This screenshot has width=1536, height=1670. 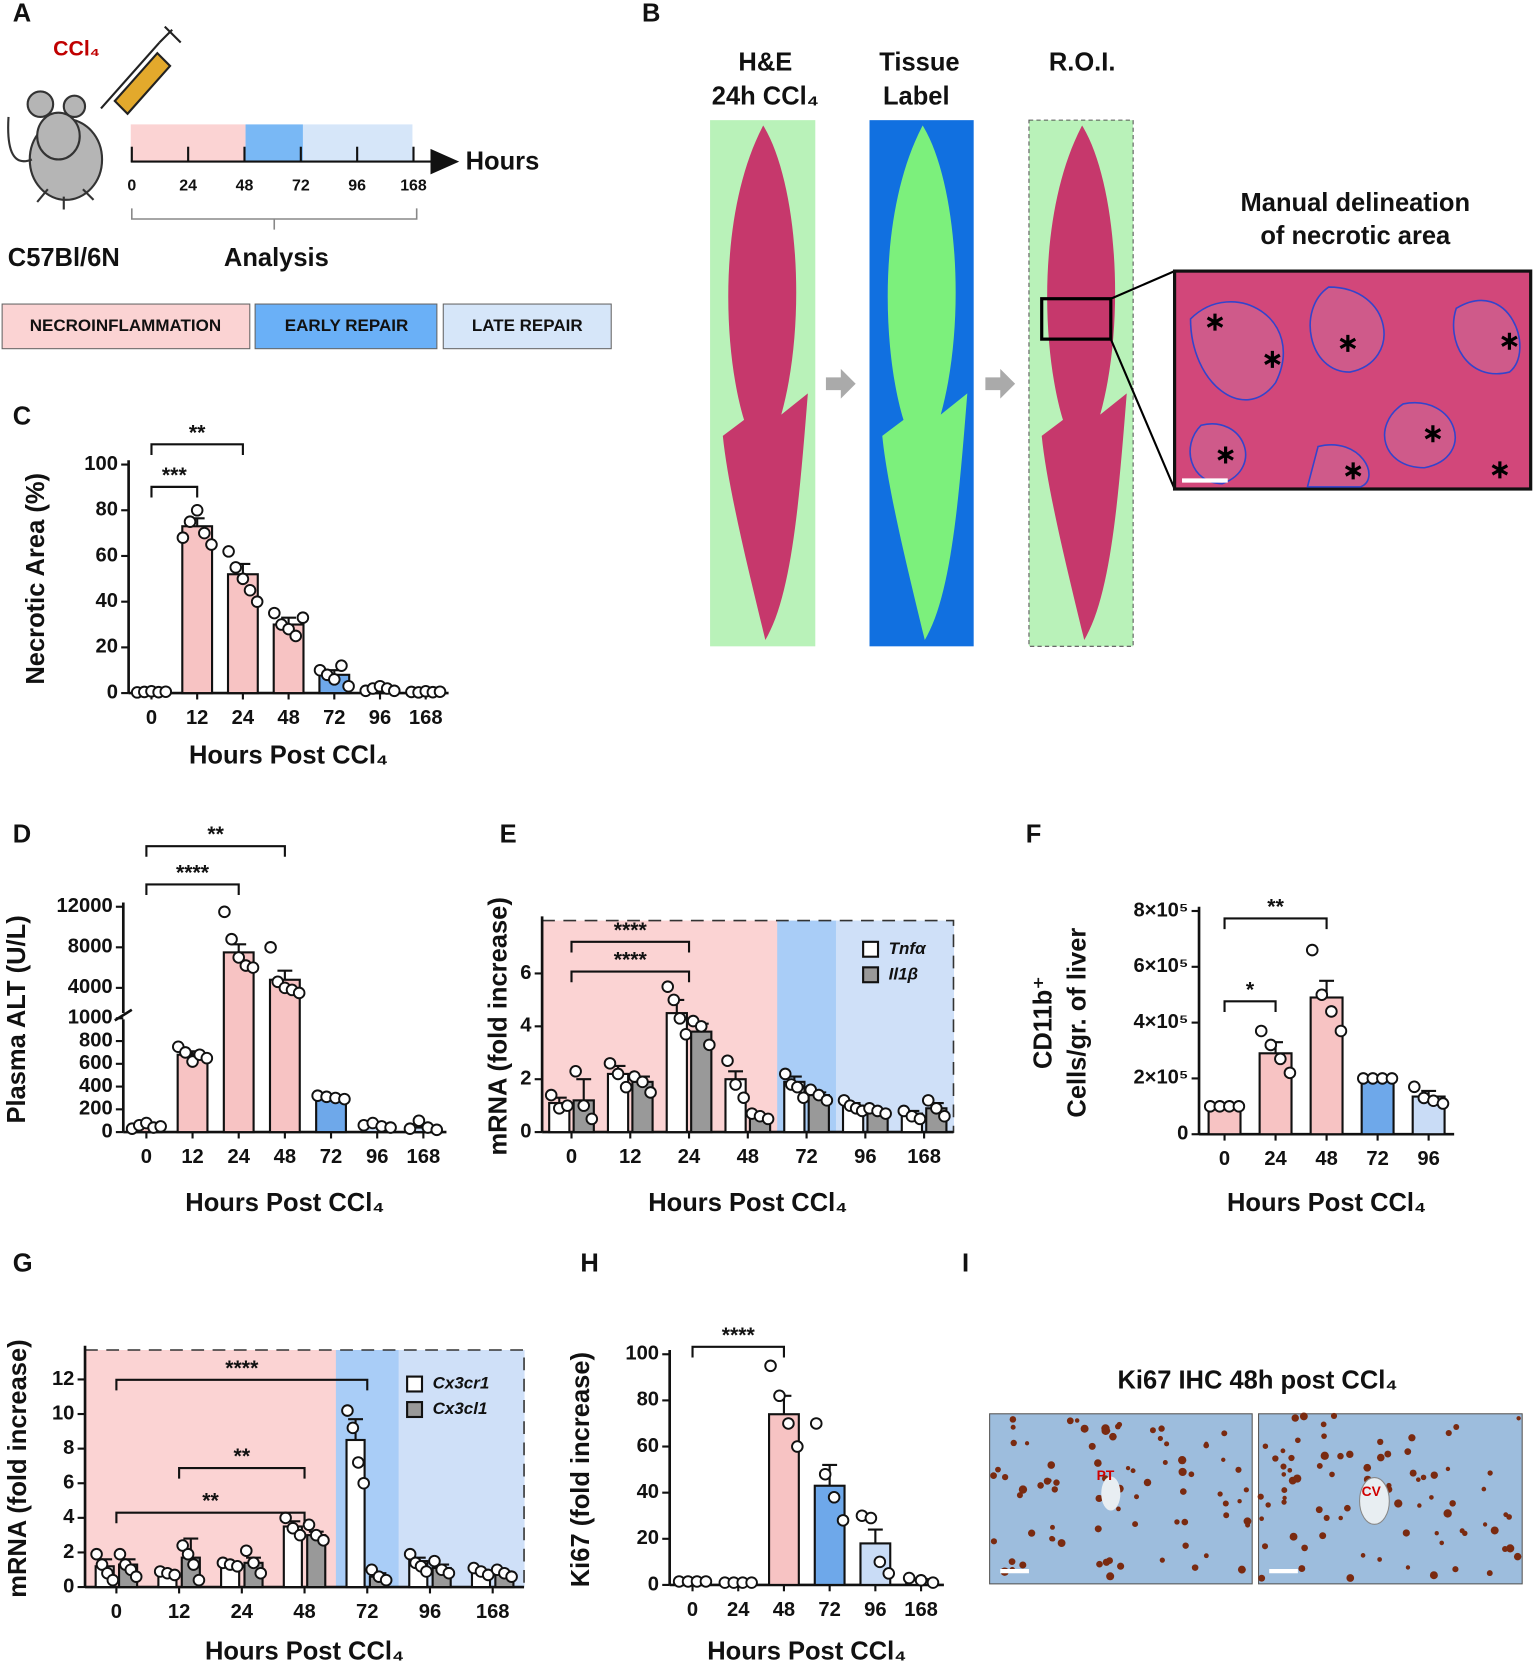 What do you see at coordinates (36, 579) in the screenshot?
I see `y-axis-label: Necrotic Area (%)` at bounding box center [36, 579].